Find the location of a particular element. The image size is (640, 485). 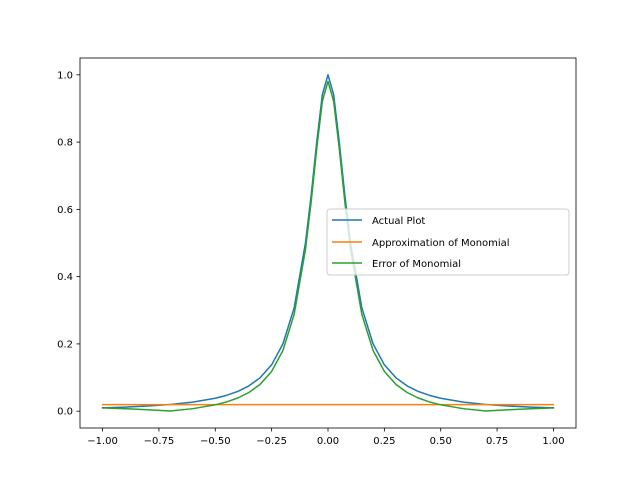

x-axis: −1.00 −0.75 −0.50 −0.25 0.00 0.25 0.50 0.75 1.00 is located at coordinates (326, 437).